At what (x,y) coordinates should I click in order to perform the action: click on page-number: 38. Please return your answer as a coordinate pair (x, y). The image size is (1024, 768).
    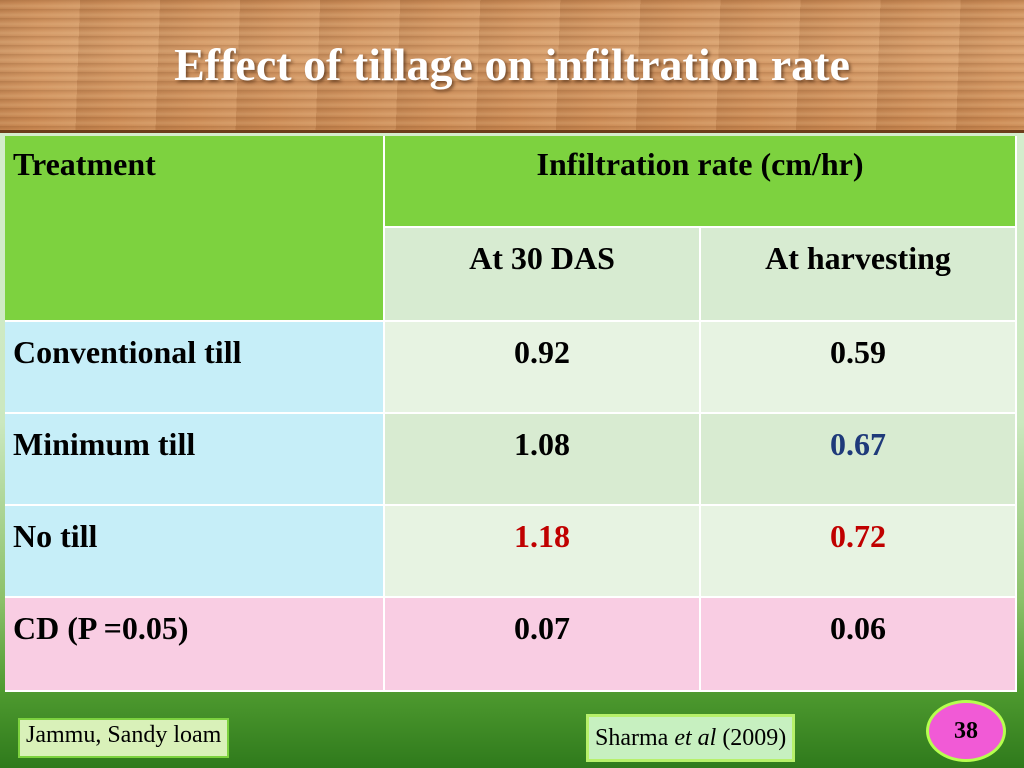
    Looking at the image, I should click on (966, 730).